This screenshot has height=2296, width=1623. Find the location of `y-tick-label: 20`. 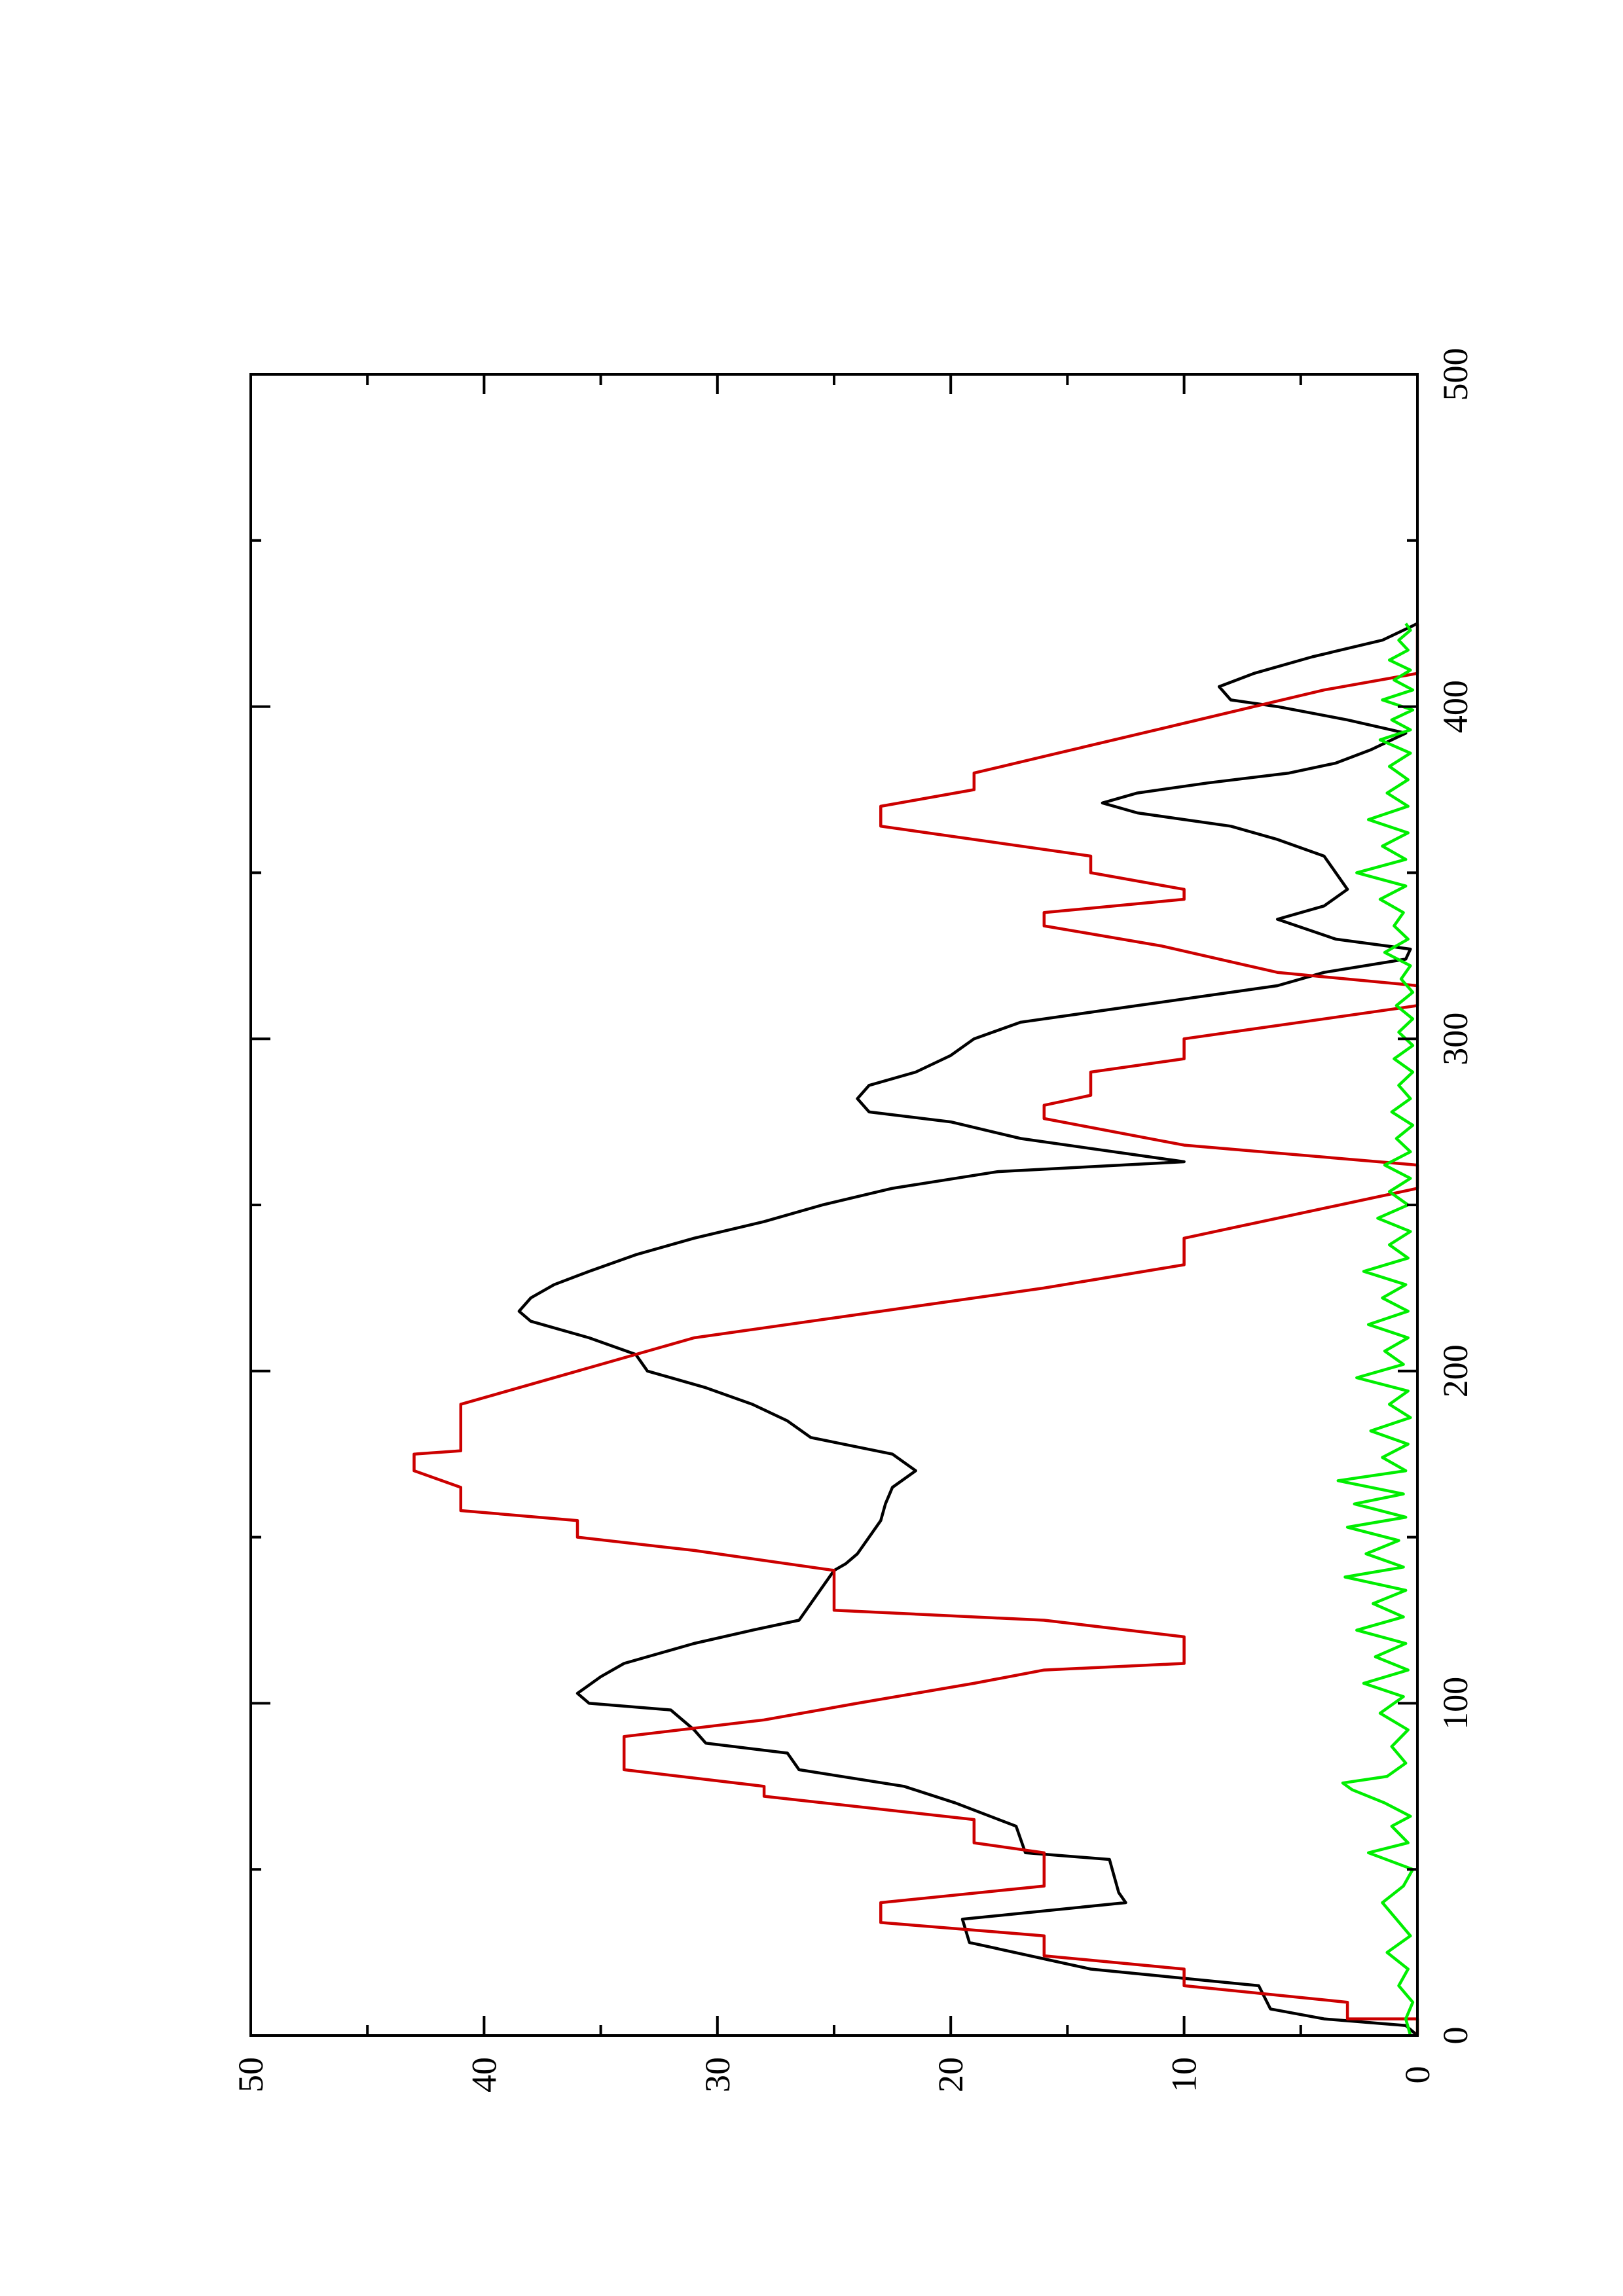

y-tick-label: 20 is located at coordinates (950, 2074).